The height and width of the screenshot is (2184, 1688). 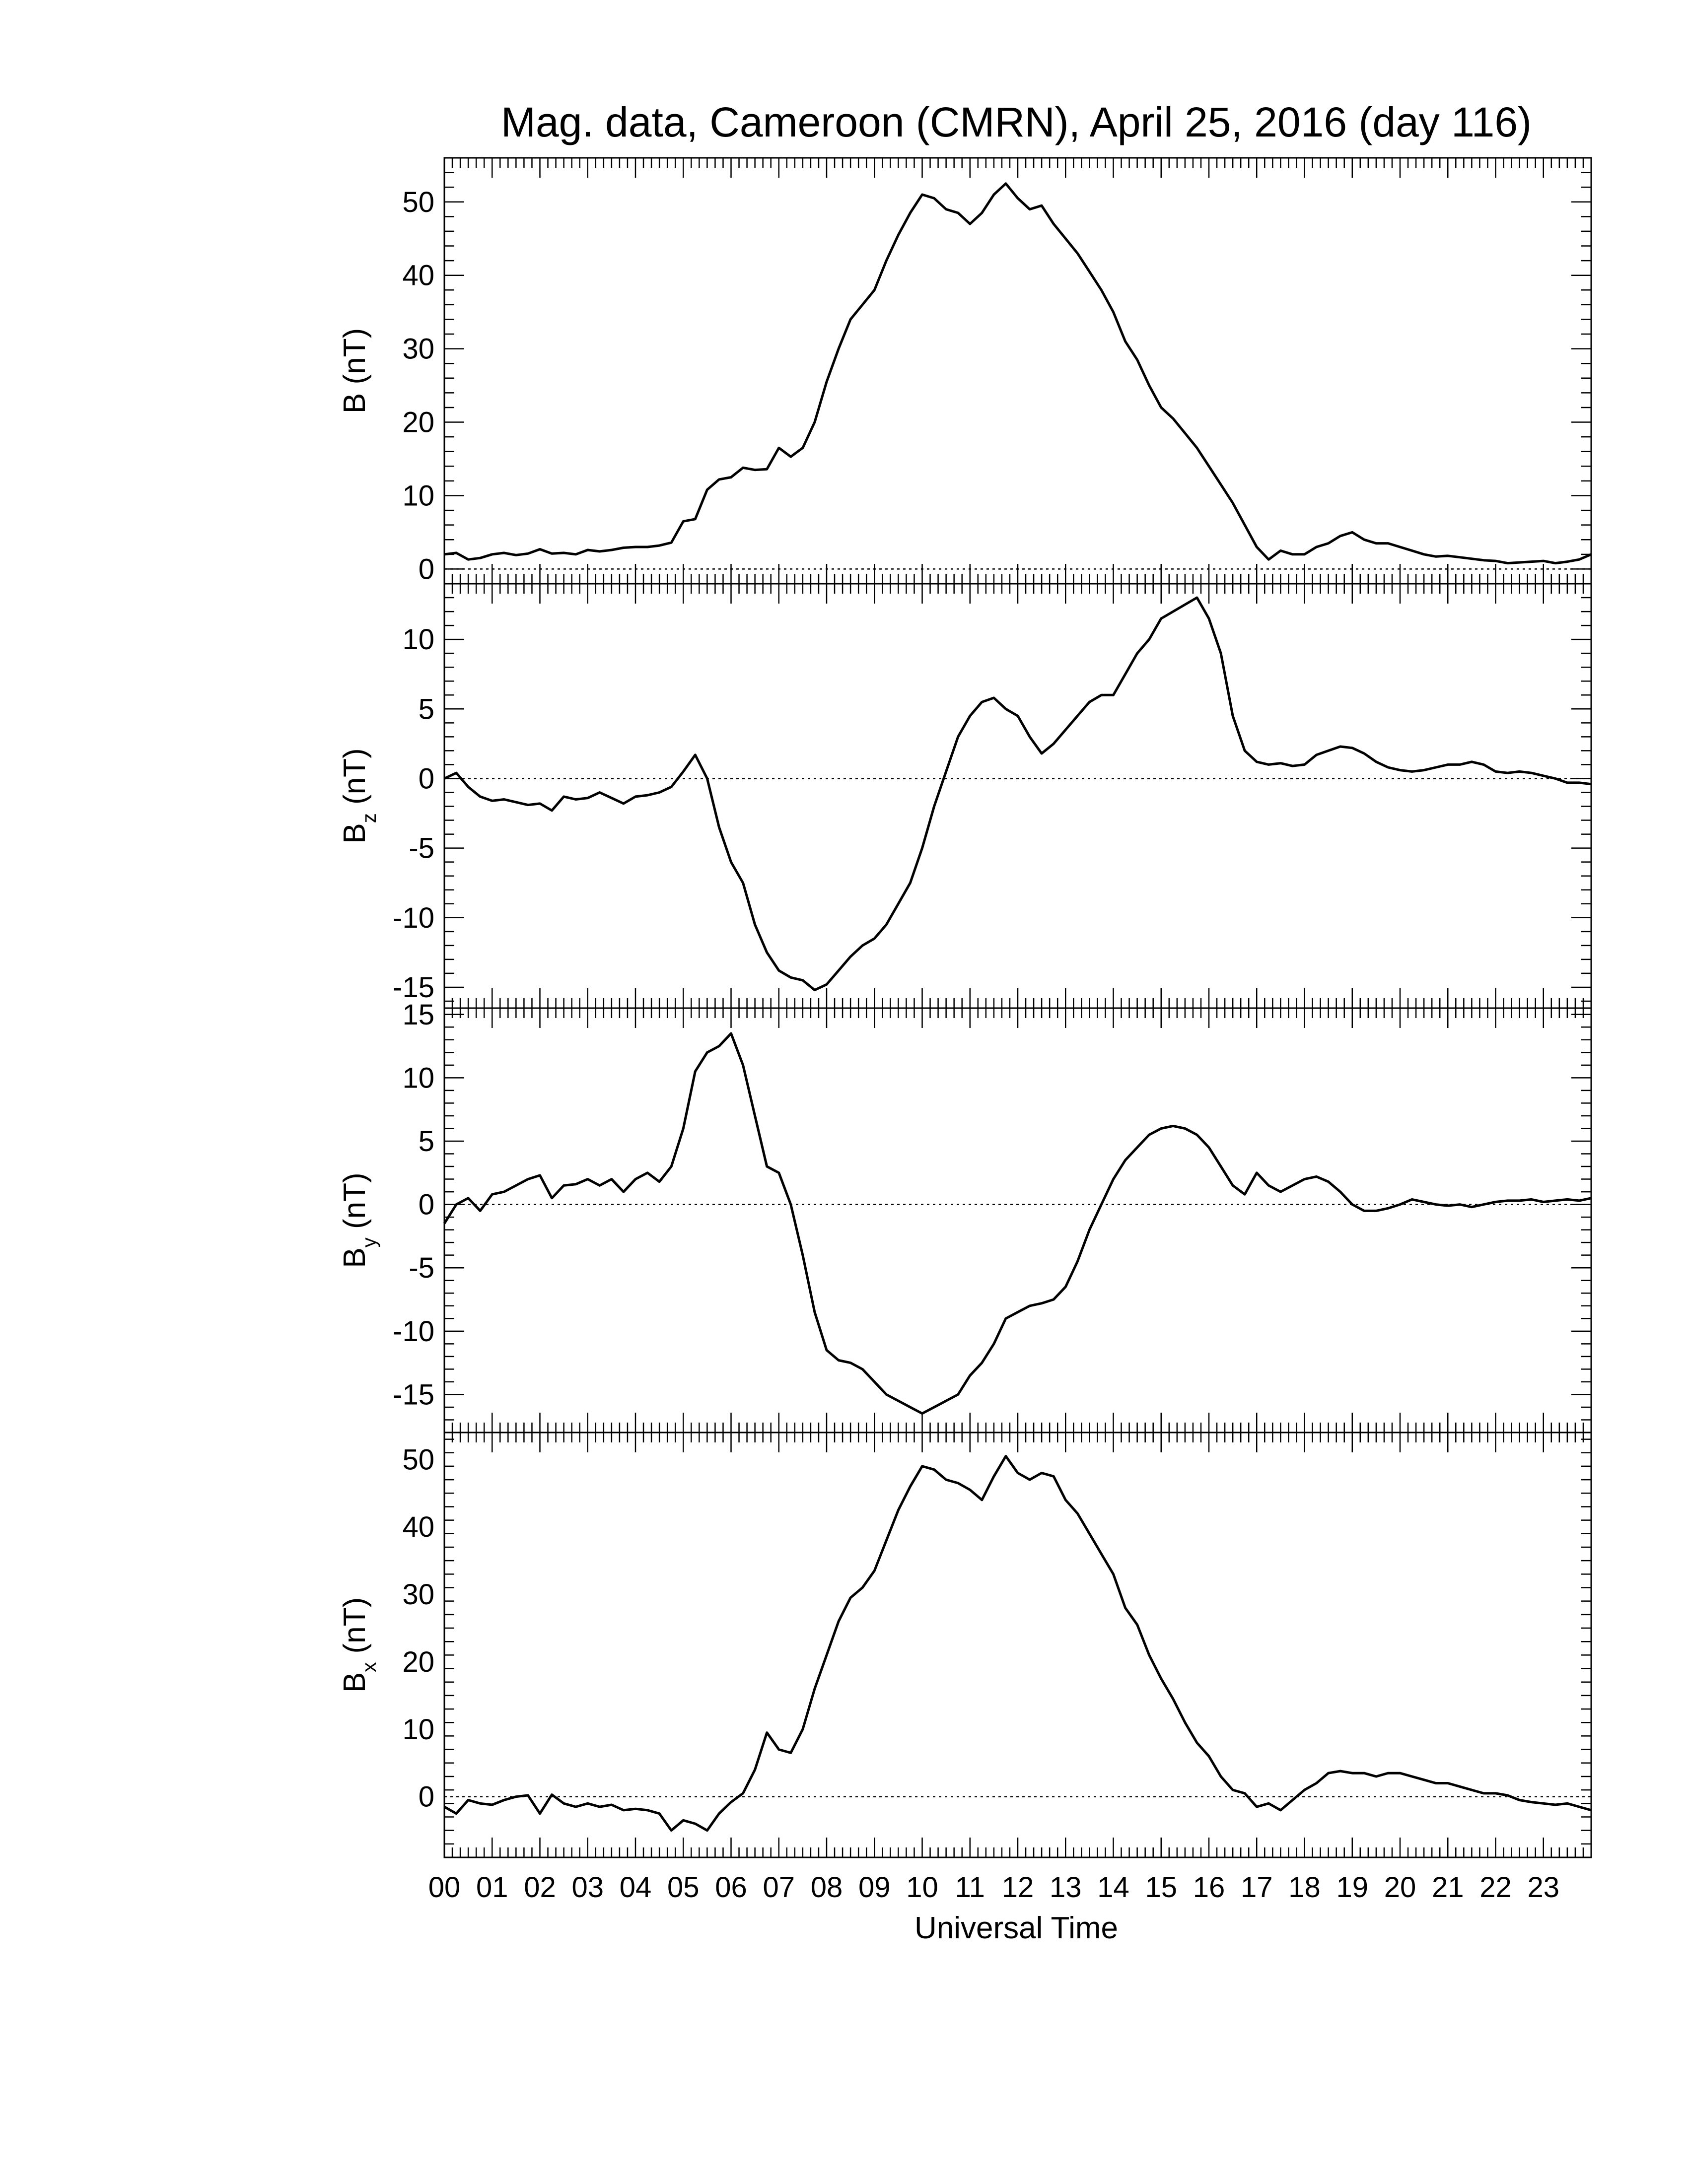 What do you see at coordinates (1161, 1887) in the screenshot?
I see `x-tick-label: 15` at bounding box center [1161, 1887].